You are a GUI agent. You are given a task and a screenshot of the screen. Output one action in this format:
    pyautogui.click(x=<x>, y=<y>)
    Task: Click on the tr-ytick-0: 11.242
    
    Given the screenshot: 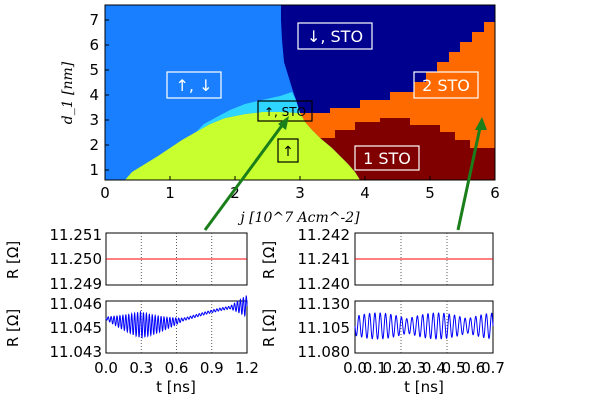 What is the action you would take?
    pyautogui.click(x=324, y=235)
    